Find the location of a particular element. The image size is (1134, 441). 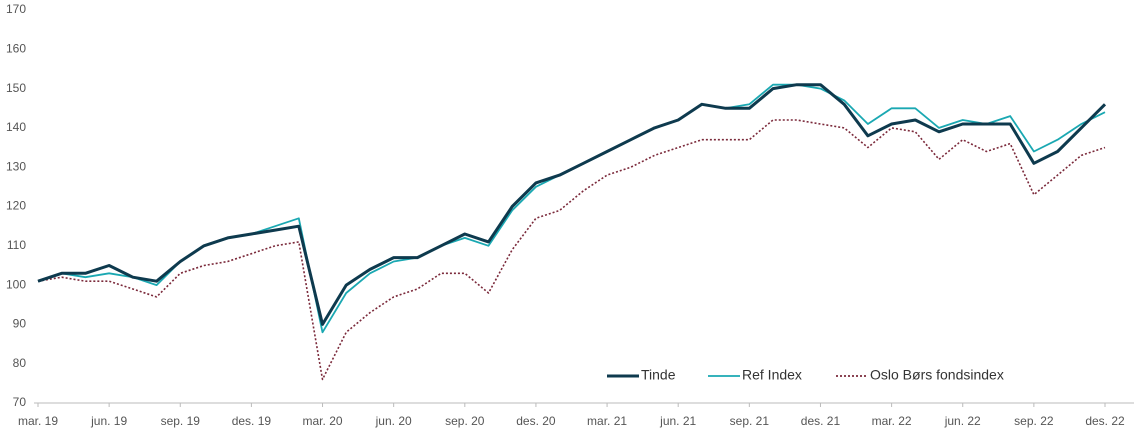

y-tick-label: 120 is located at coordinates (16, 206).